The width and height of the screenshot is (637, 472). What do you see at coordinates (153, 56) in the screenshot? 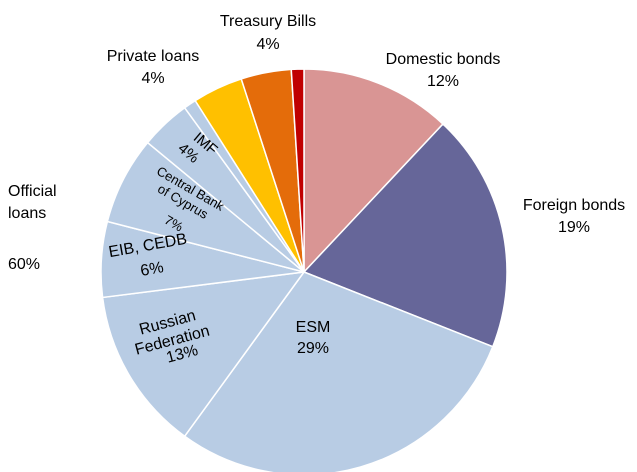
I see `slice-label: Private loans` at bounding box center [153, 56].